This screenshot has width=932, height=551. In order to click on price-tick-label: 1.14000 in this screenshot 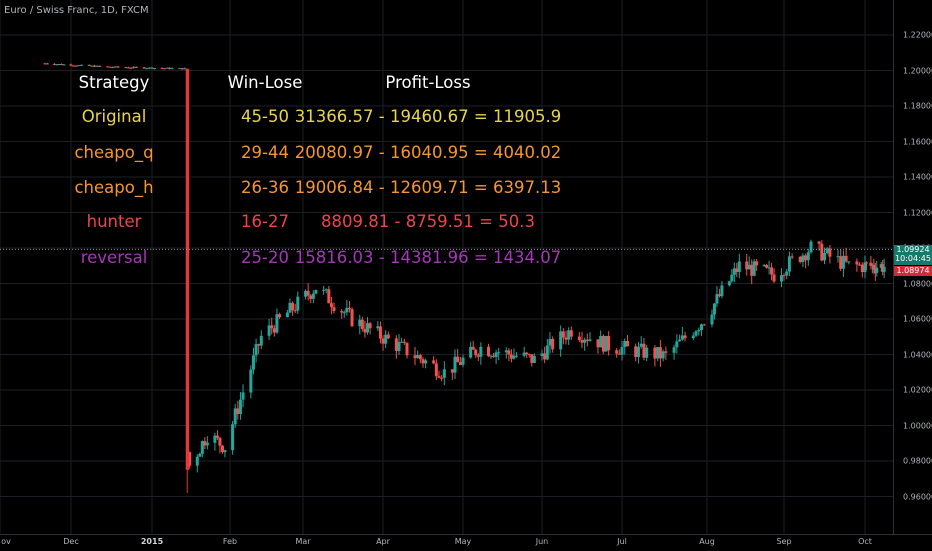, I will do `click(917, 177)`.